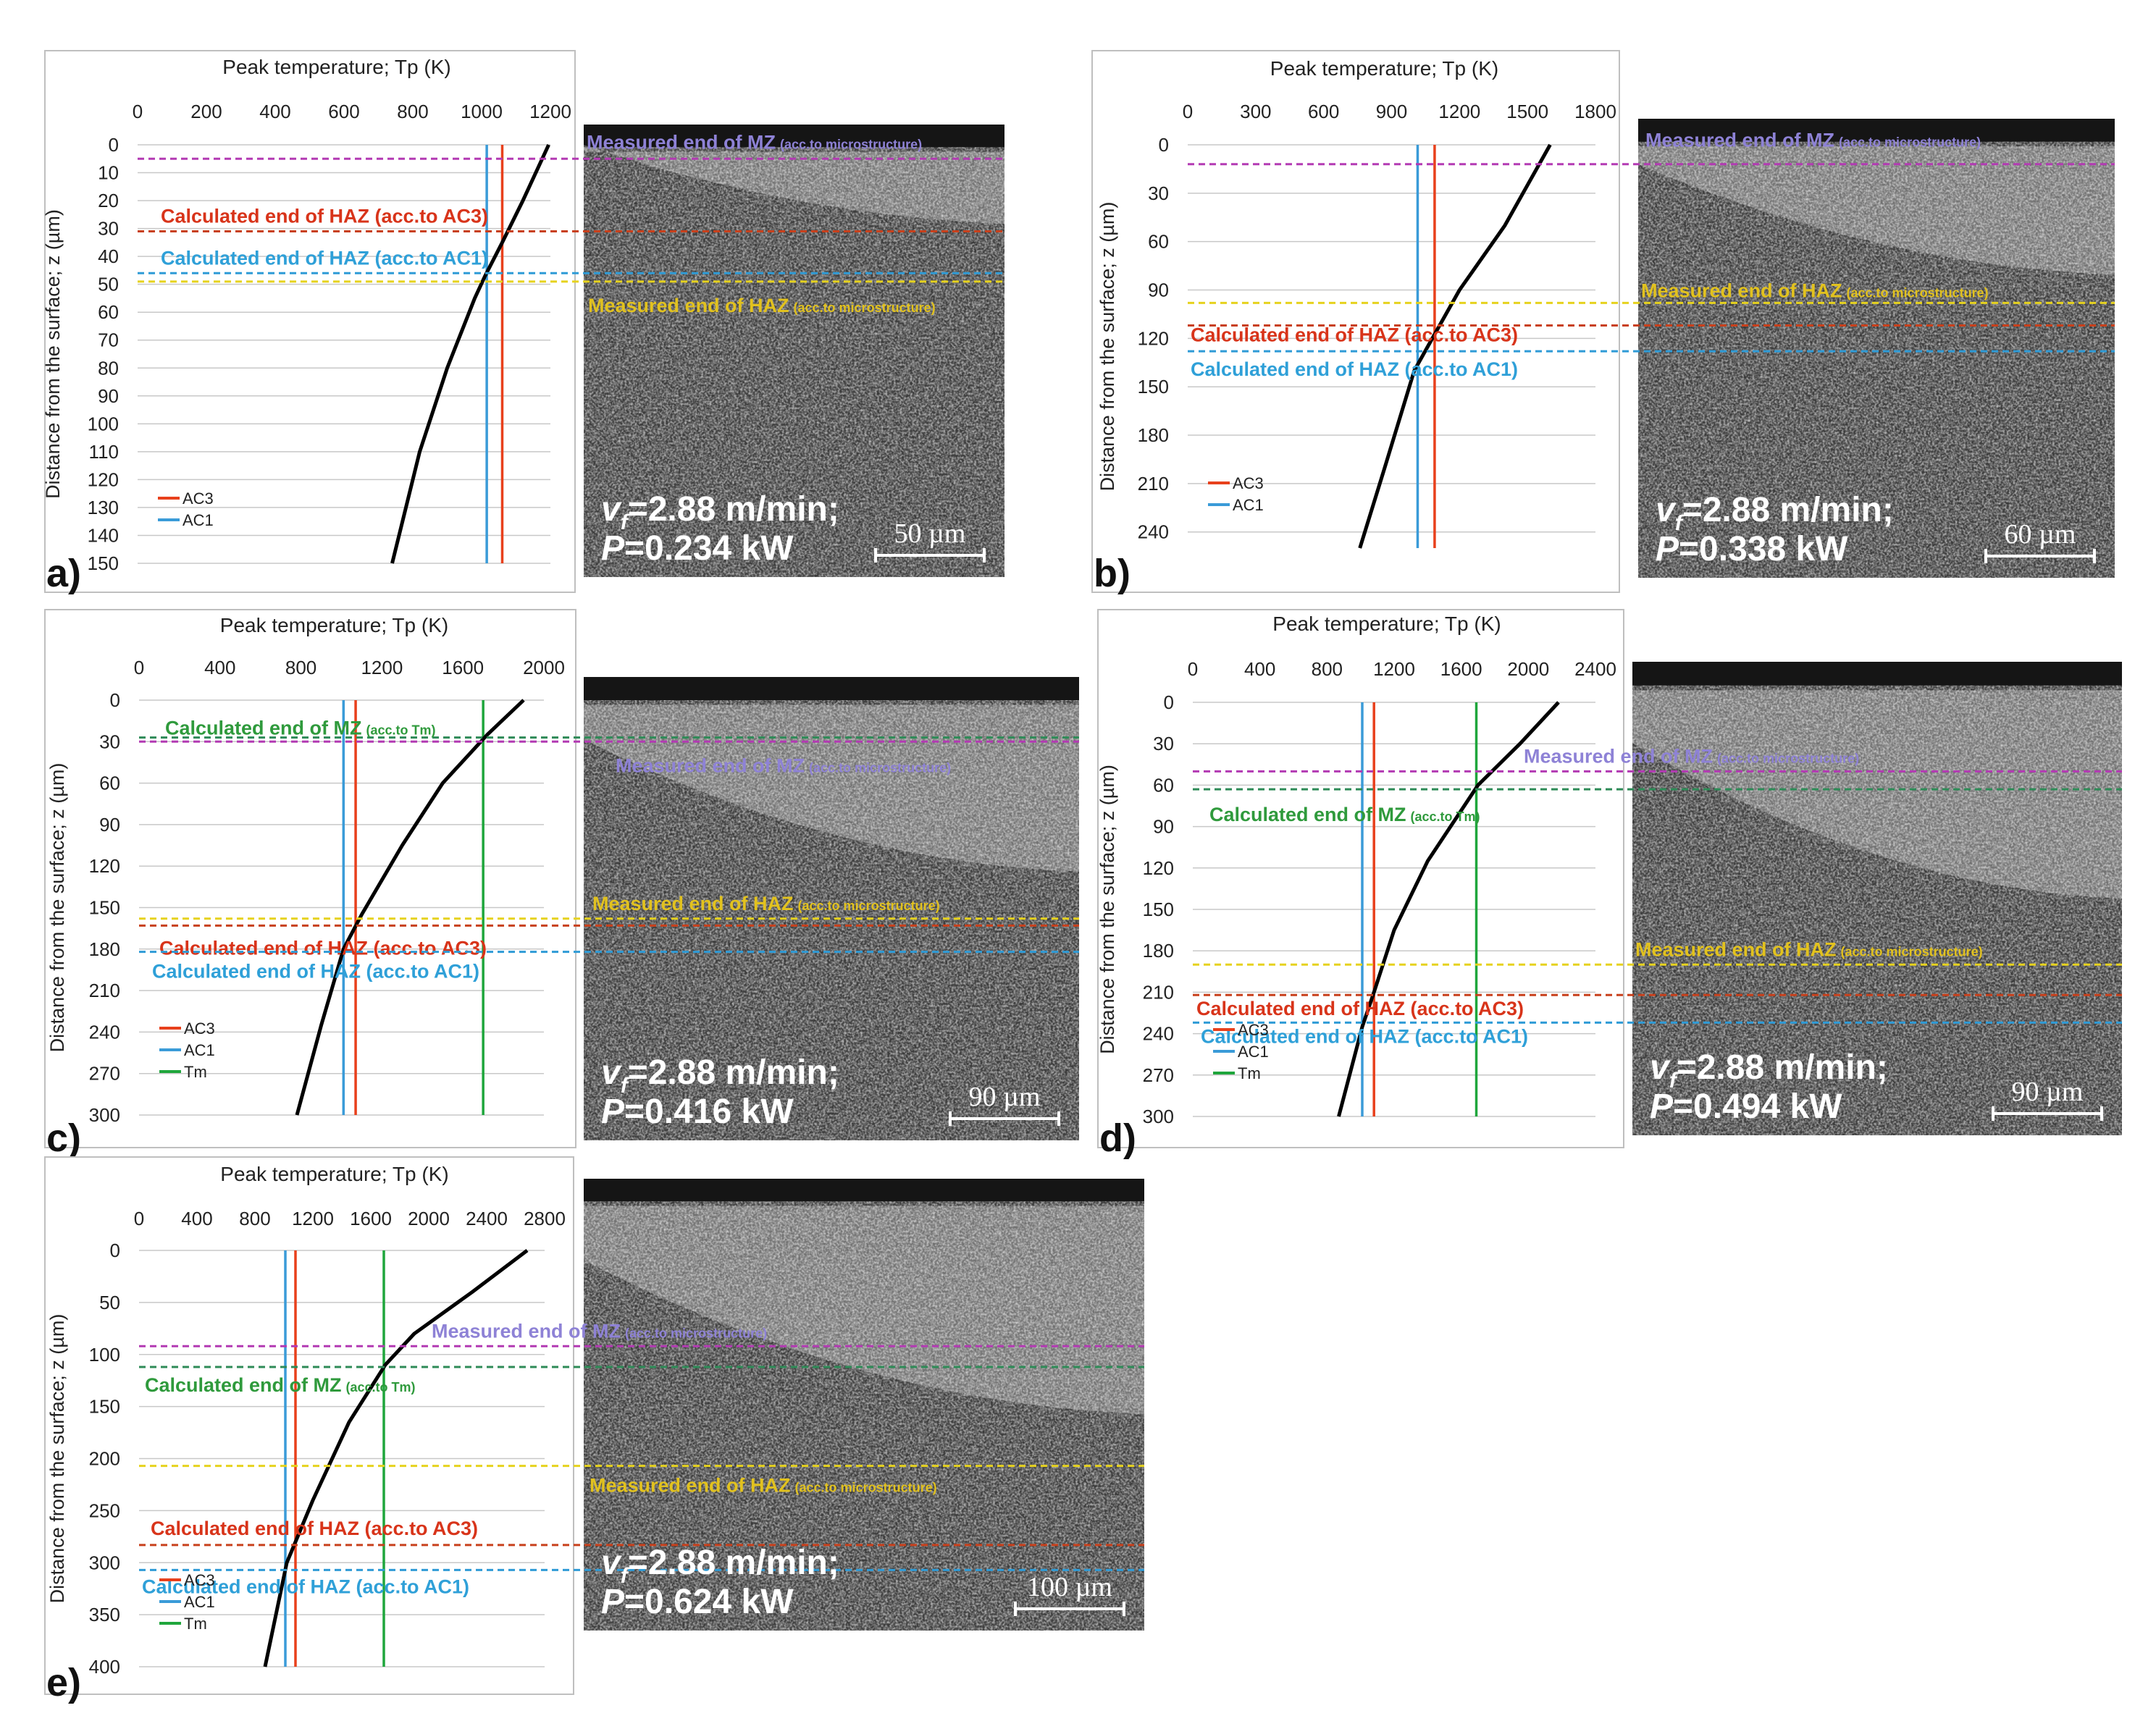 Image resolution: width=2156 pixels, height=1729 pixels. I want to click on caption-power: P=0.338 kW, so click(1752, 549).